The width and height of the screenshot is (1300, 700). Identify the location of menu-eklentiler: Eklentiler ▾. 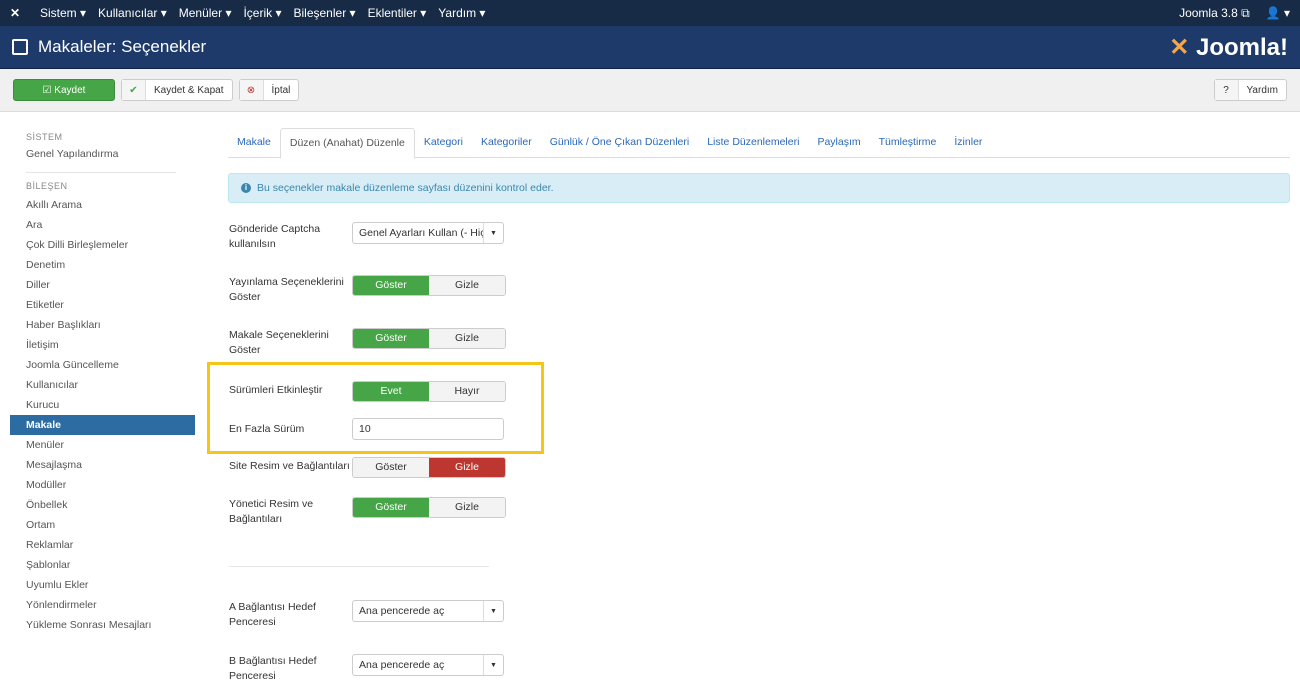
(397, 13).